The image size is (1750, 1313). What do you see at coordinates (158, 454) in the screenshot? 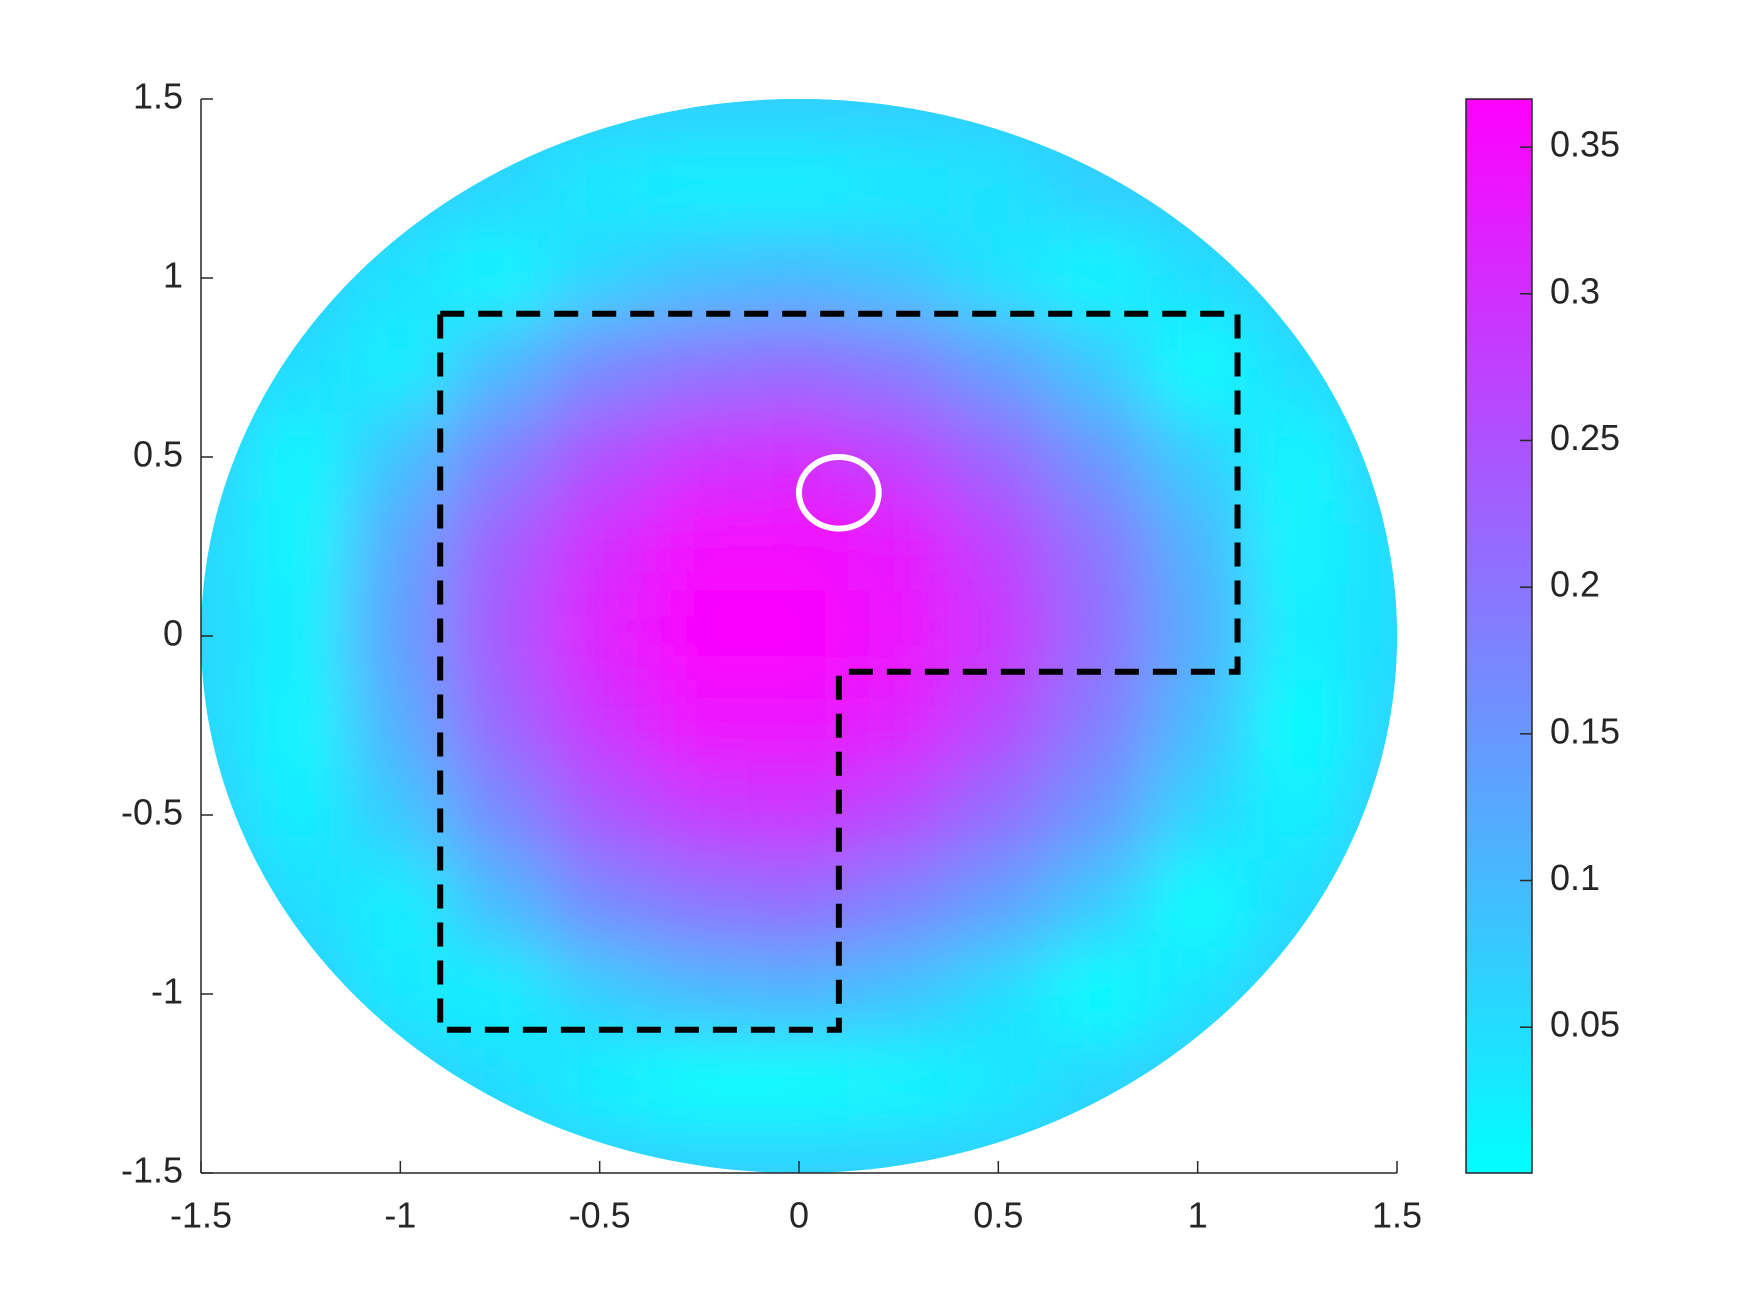
I see `y-tick-label: 0.5` at bounding box center [158, 454].